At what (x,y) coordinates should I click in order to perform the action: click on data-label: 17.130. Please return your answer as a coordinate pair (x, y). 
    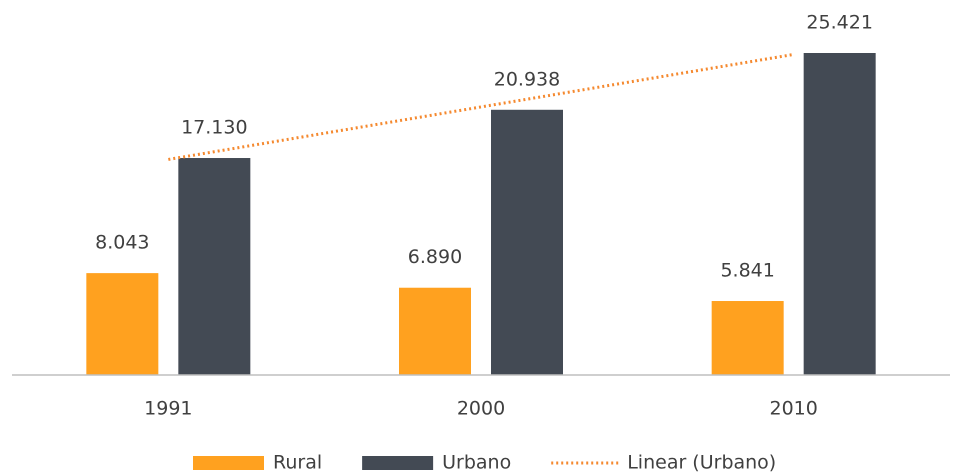
    Looking at the image, I should click on (214, 128).